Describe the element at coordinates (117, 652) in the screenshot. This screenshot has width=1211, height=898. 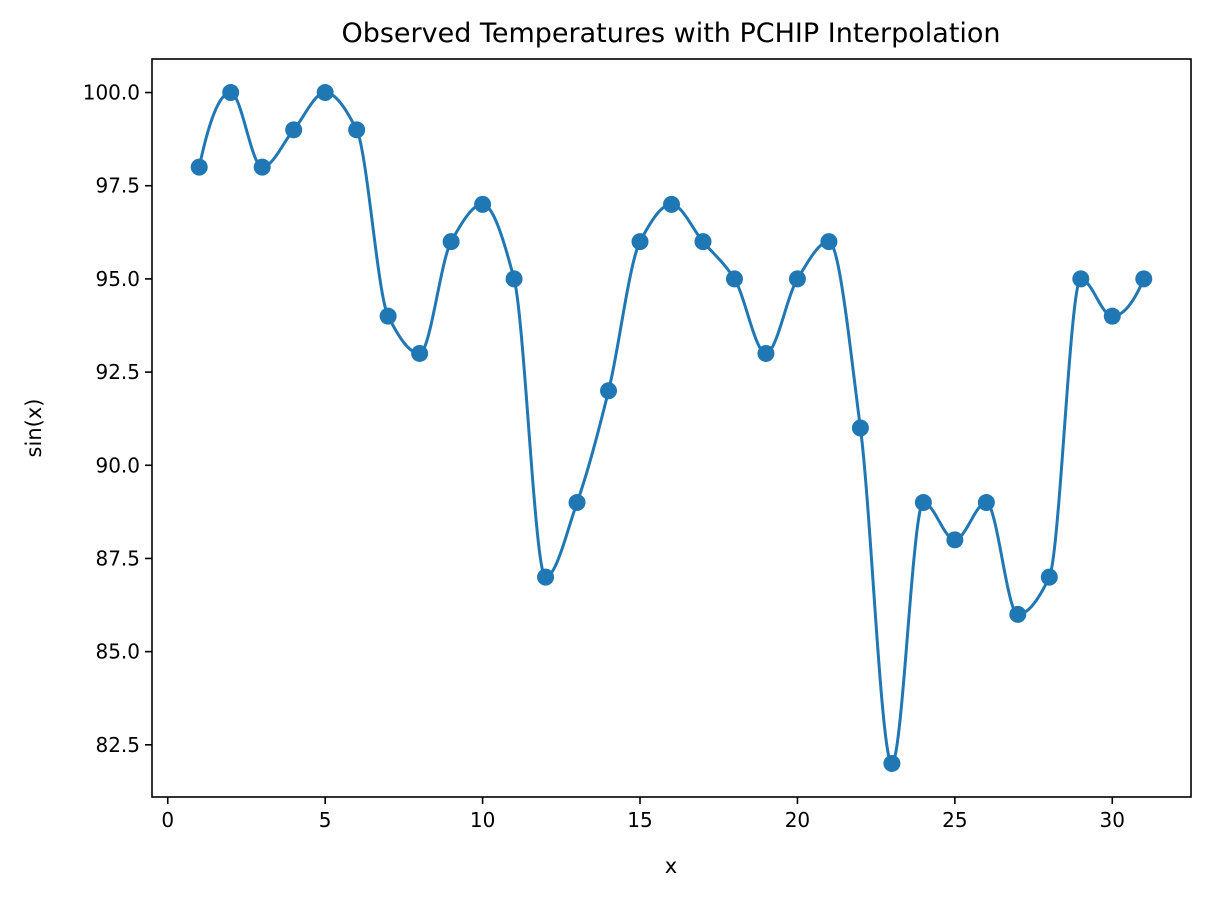
I see `y-tick-label: 85.0` at that location.